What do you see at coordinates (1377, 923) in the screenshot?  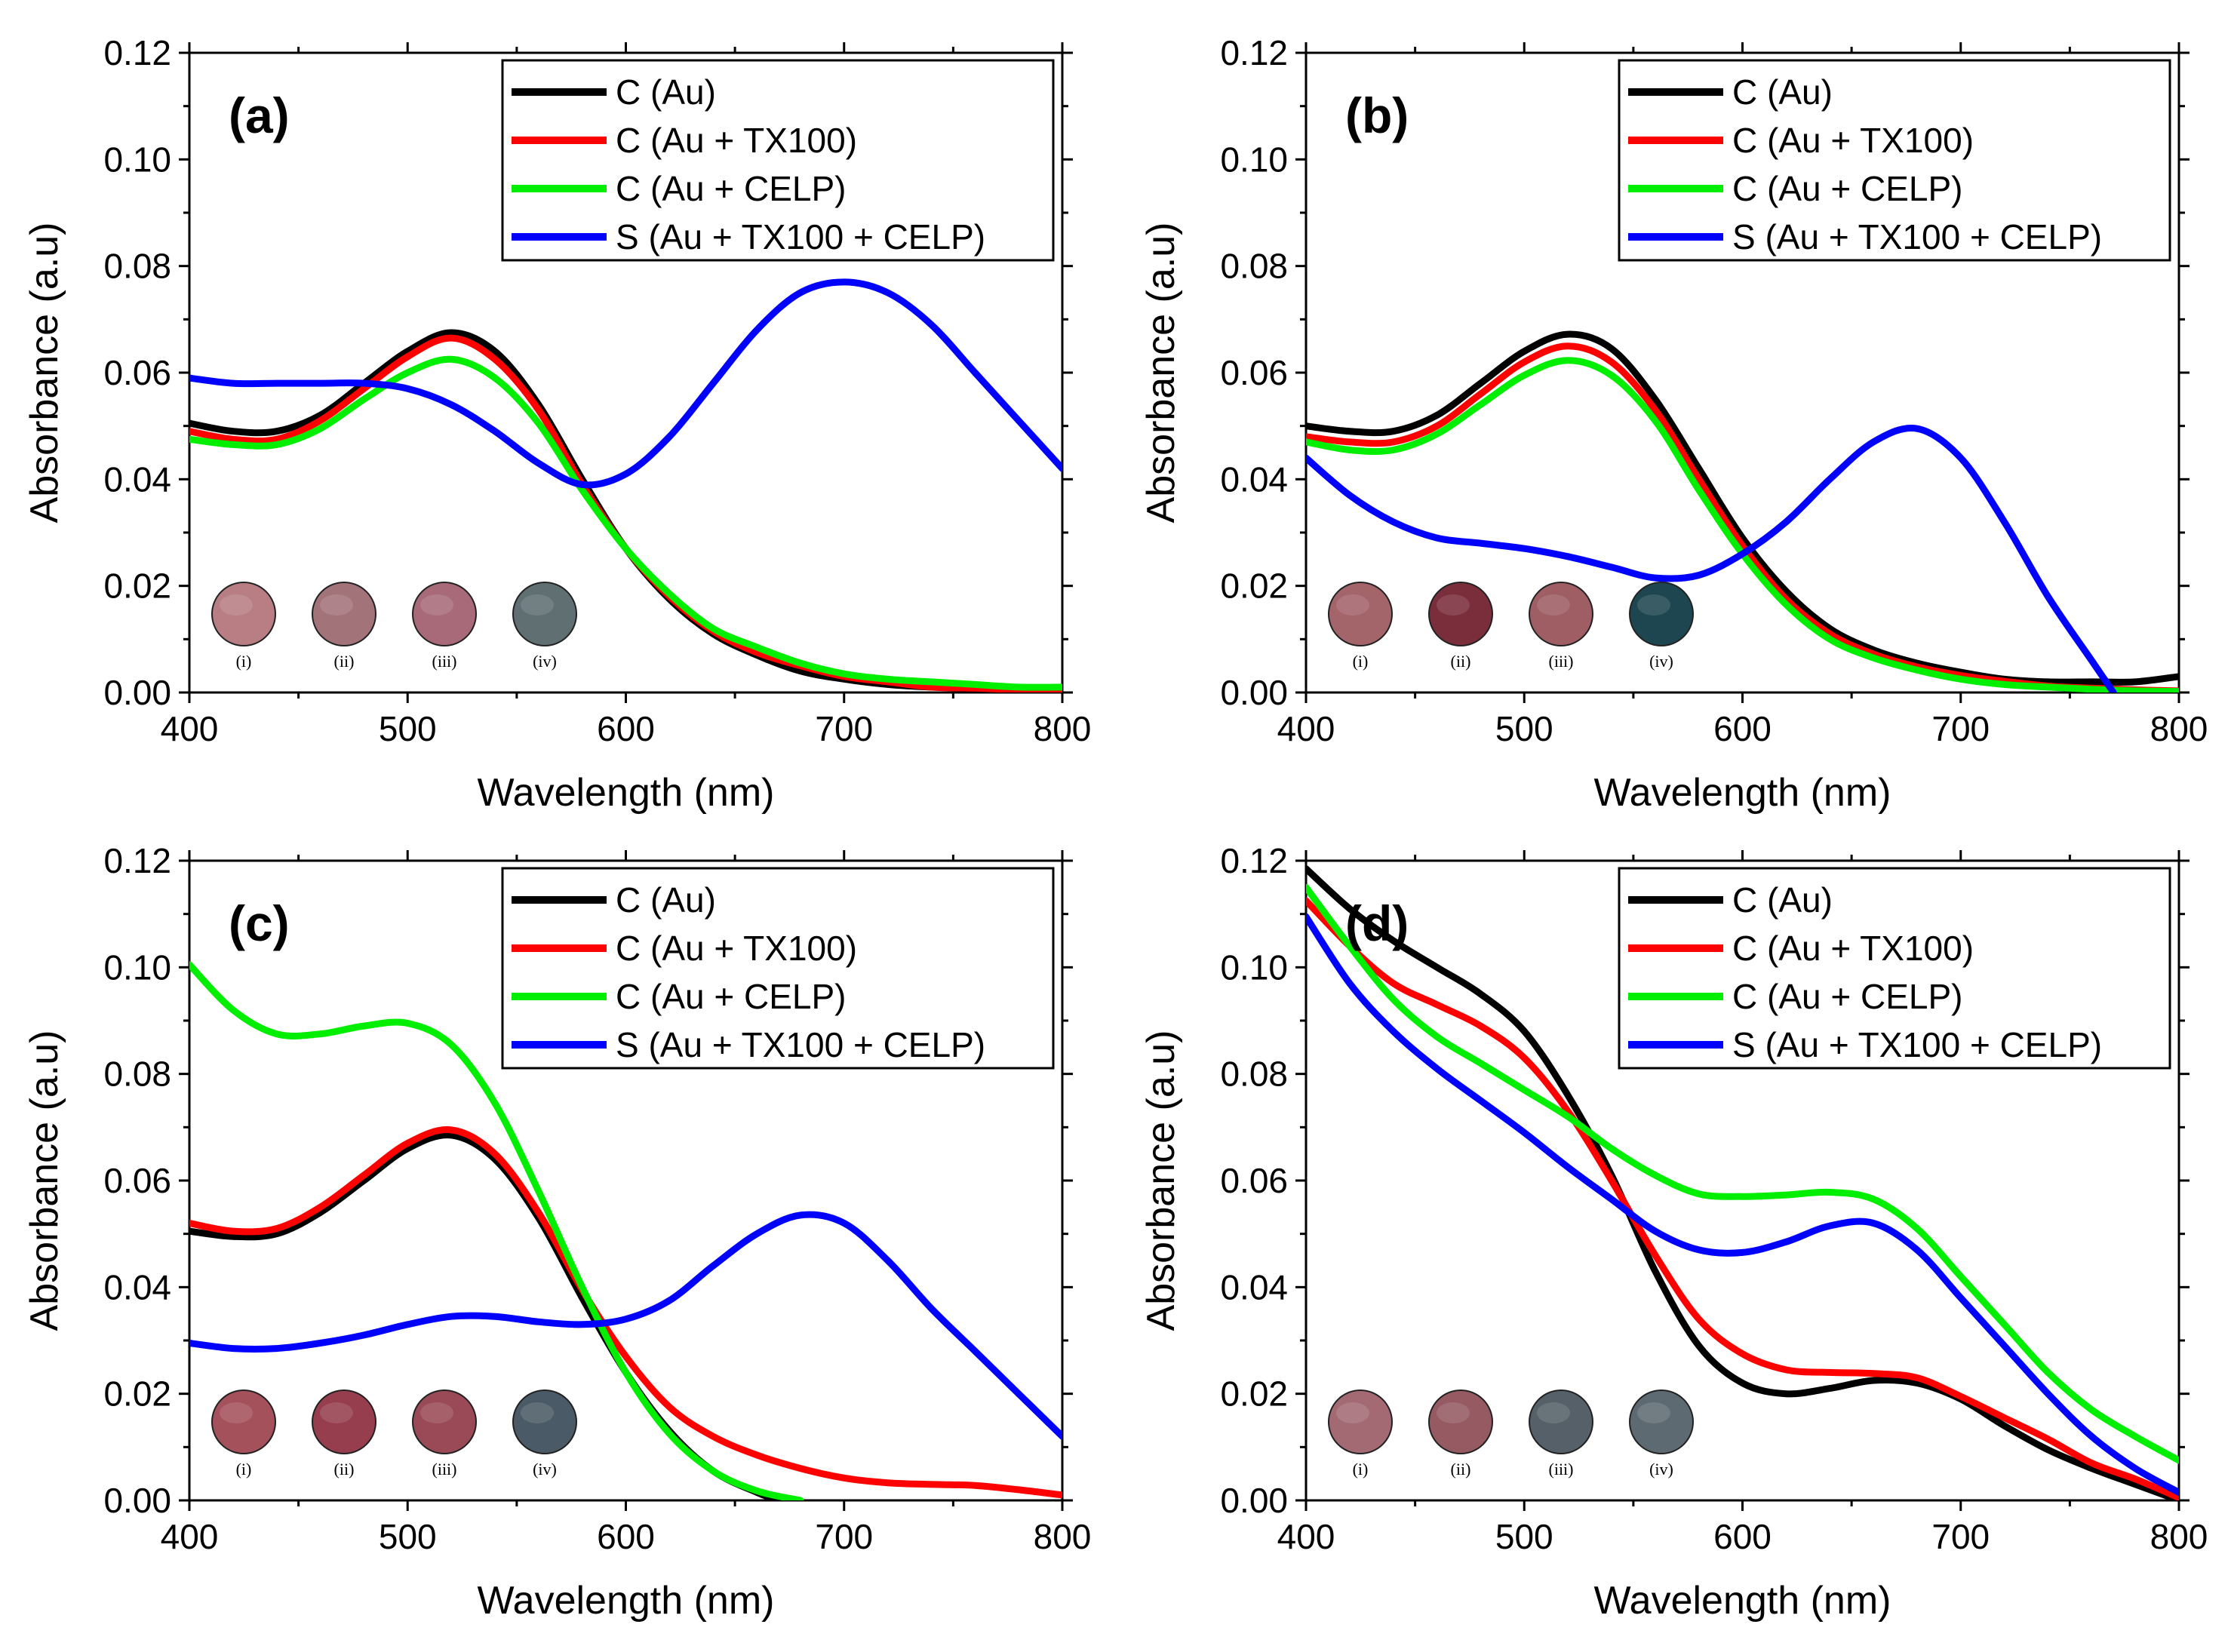 I see `panel-label: (d)` at bounding box center [1377, 923].